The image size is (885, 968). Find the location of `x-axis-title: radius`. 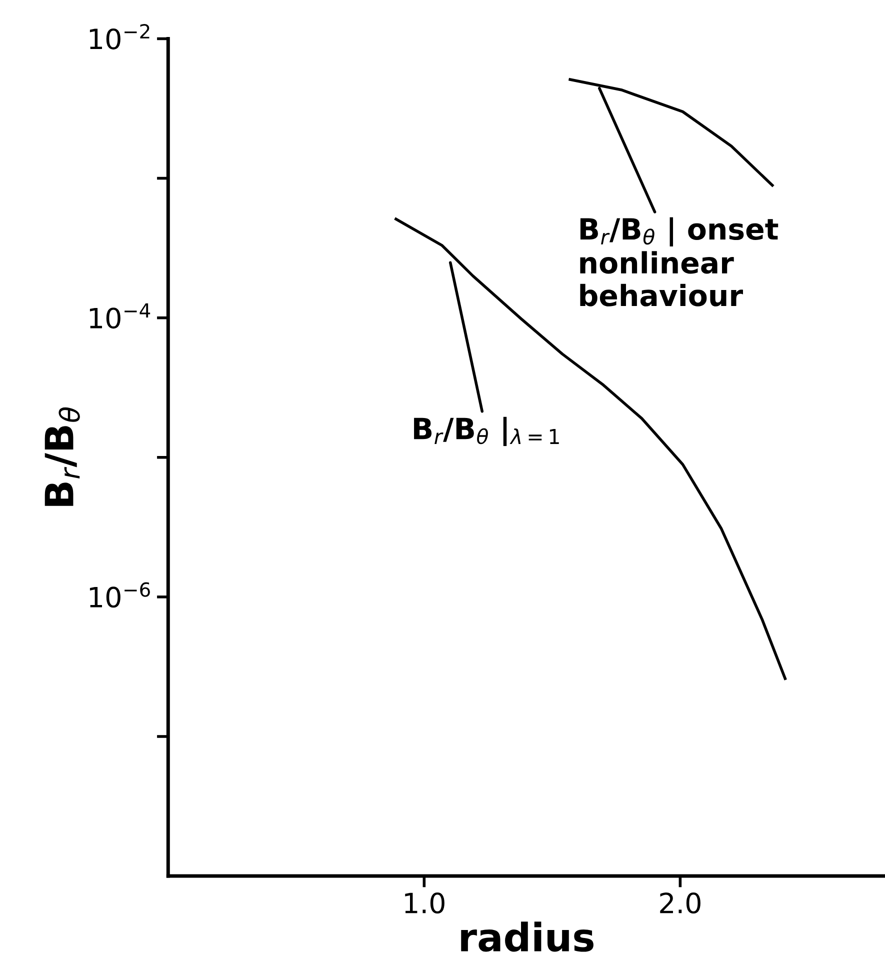

x-axis-title: radius is located at coordinates (527, 937).